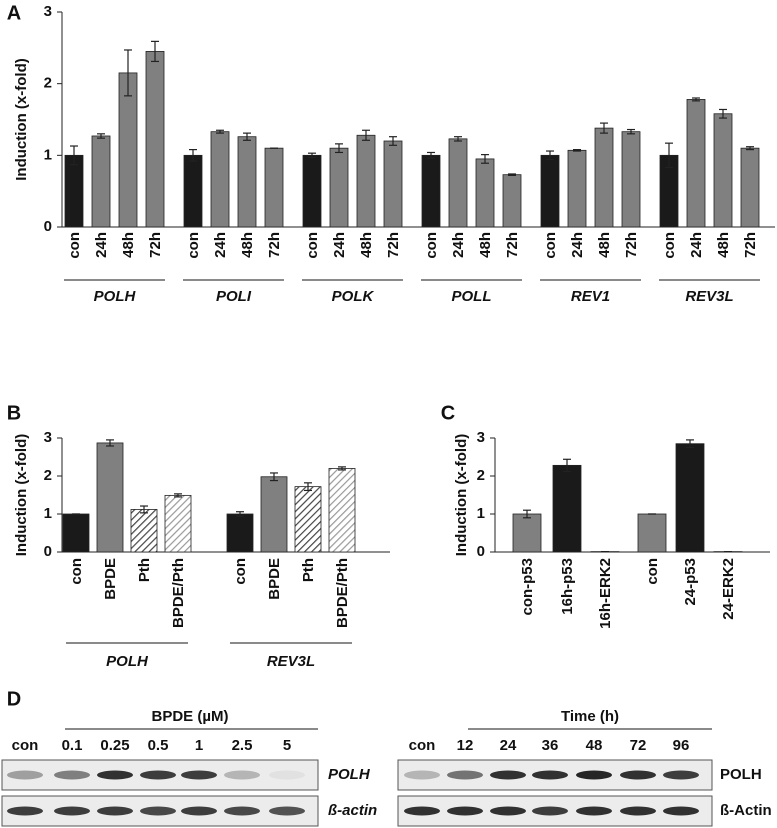  I want to click on lane-label: con, so click(422, 745).